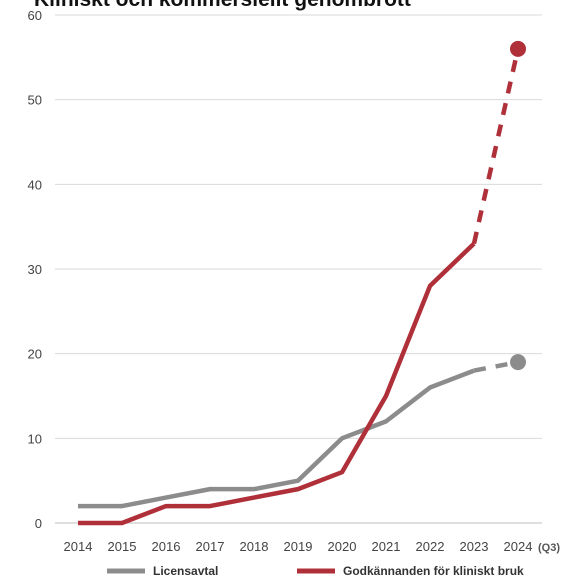  Describe the element at coordinates (474, 546) in the screenshot. I see `x-tick-label: 2023` at that location.